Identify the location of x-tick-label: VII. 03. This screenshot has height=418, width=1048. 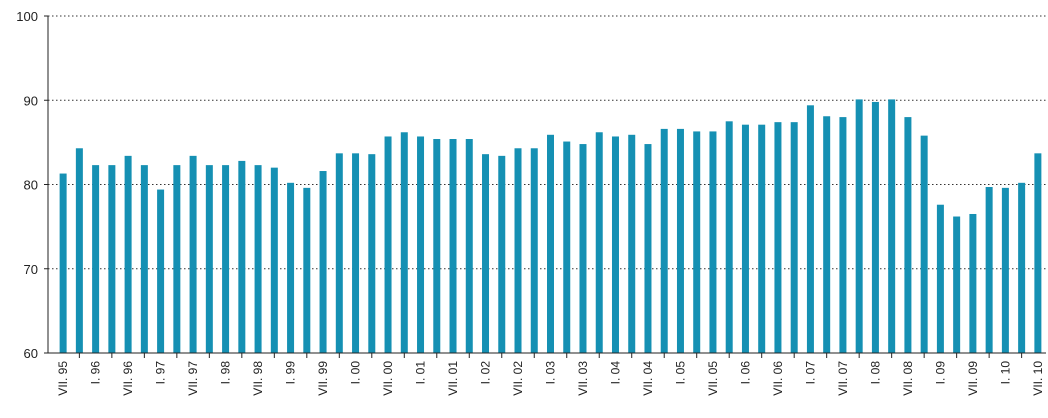
(583, 378).